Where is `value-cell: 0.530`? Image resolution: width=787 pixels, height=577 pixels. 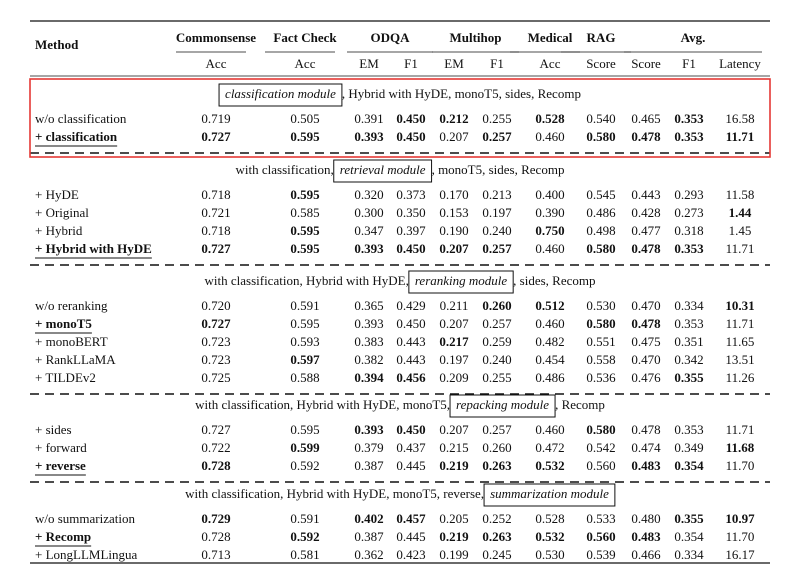
value-cell: 0.530 is located at coordinates (600, 305).